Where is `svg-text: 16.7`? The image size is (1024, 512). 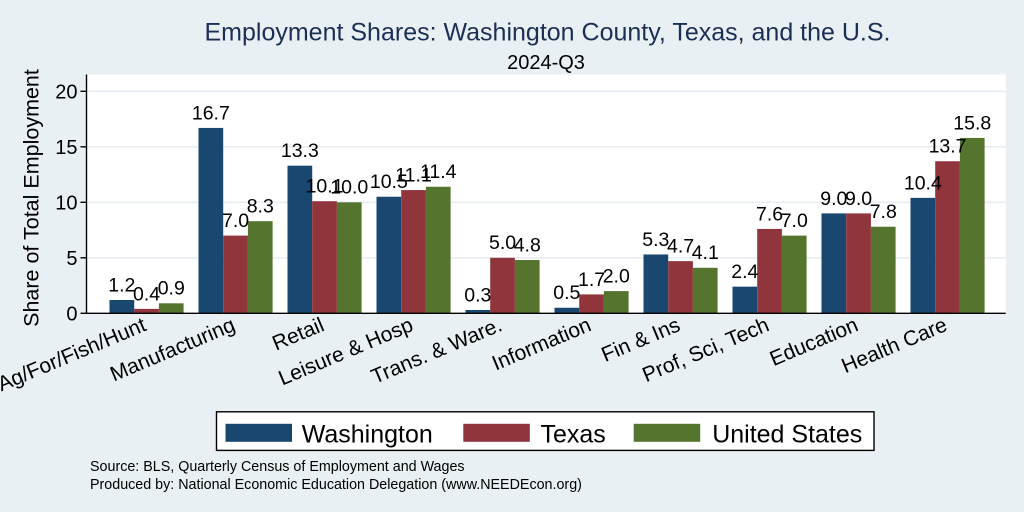
svg-text: 16.7 is located at coordinates (211, 113).